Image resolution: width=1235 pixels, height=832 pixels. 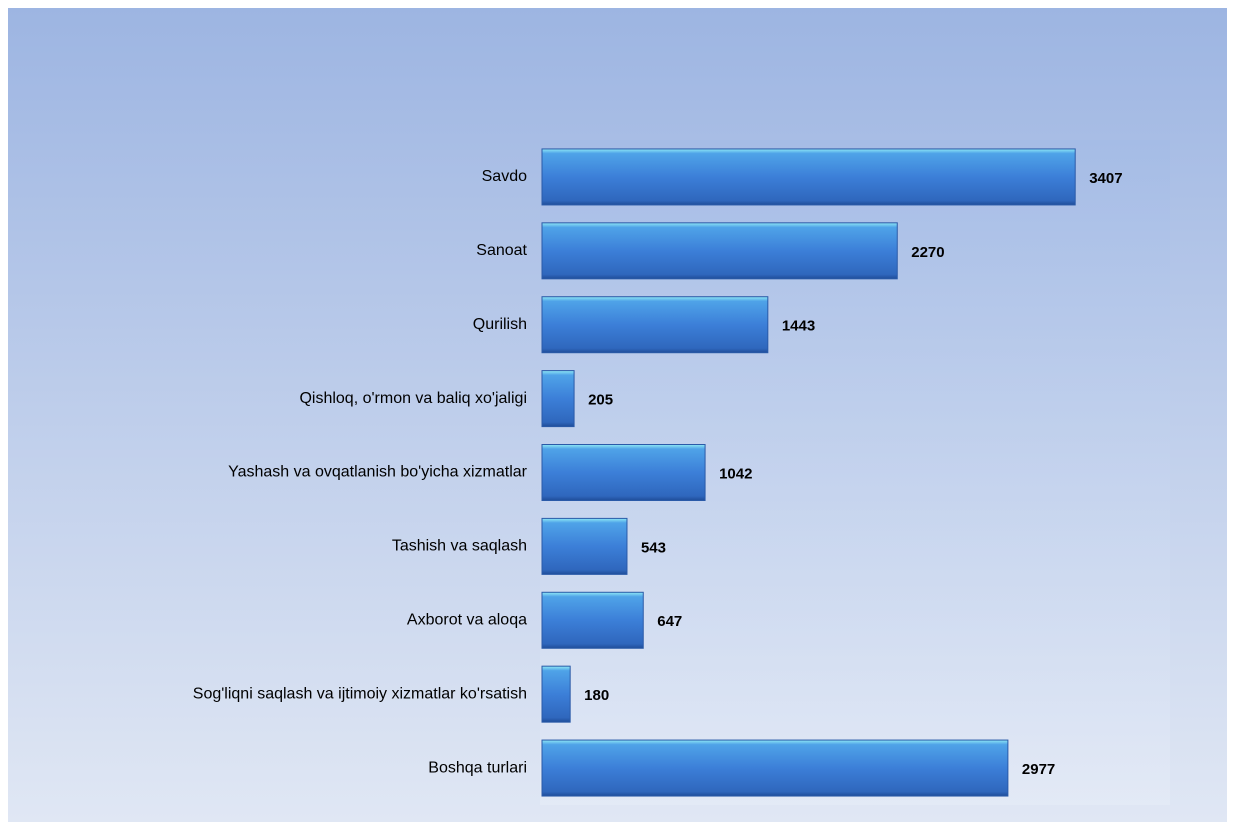 I want to click on y-tick-label: Axborot va aloqa, so click(x=467, y=619).